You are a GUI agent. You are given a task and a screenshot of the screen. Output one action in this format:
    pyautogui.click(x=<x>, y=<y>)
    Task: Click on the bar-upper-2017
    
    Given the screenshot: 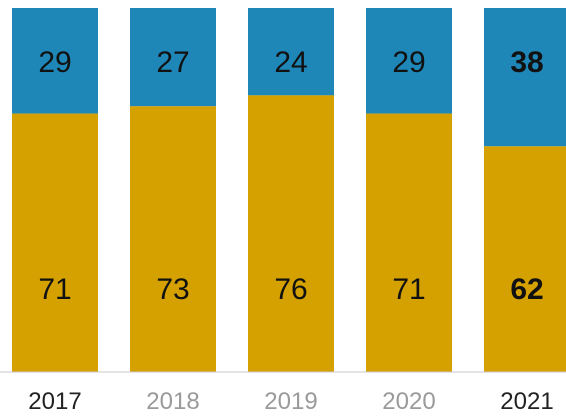 What is the action you would take?
    pyautogui.click(x=55, y=61)
    